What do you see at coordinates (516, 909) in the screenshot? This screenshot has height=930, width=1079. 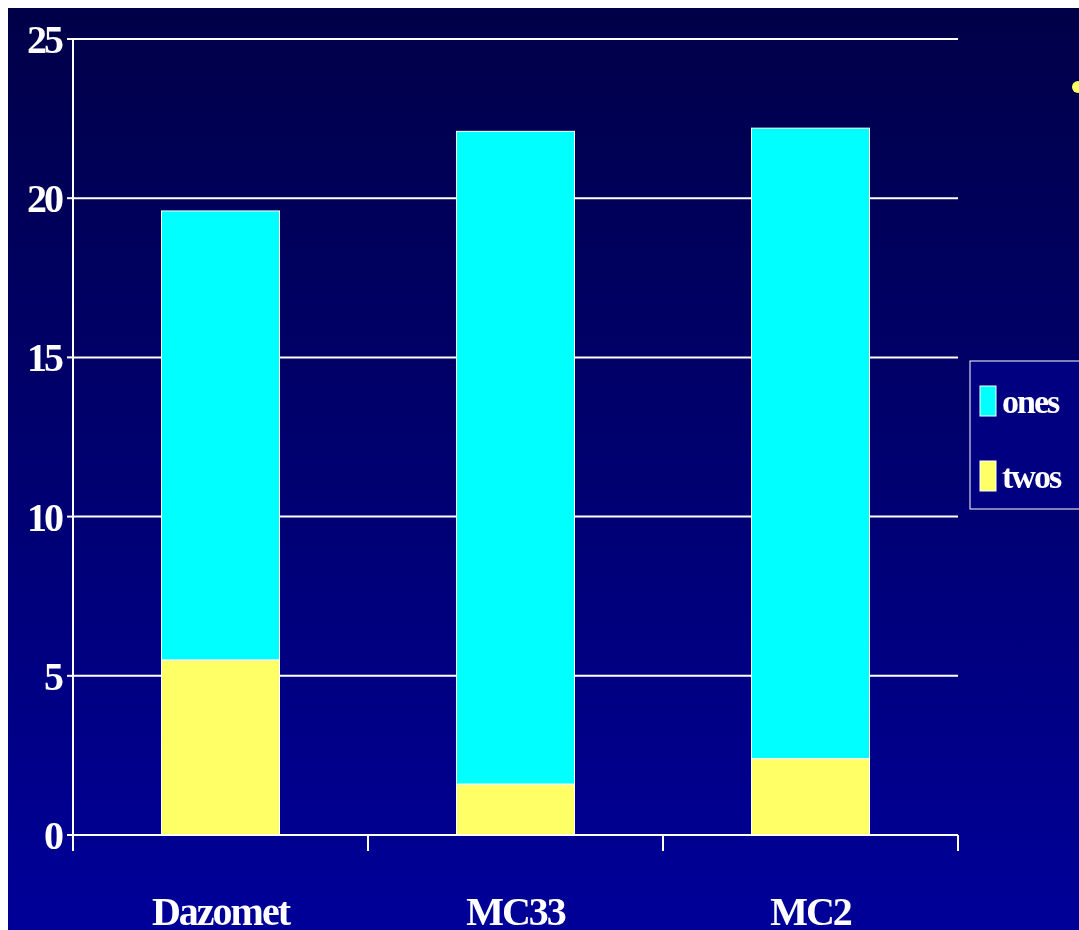 I see `x-tick-label: MC33` at bounding box center [516, 909].